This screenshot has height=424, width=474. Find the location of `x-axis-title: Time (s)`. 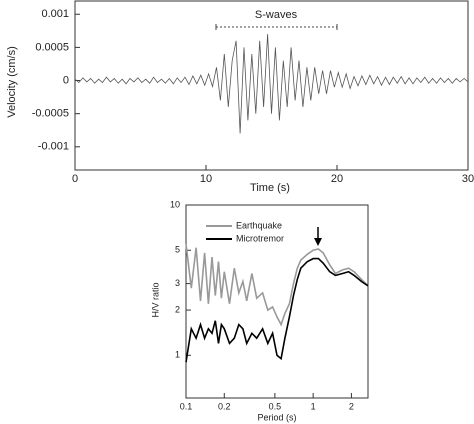

x-axis-title: Time (s) is located at coordinates (270, 188).